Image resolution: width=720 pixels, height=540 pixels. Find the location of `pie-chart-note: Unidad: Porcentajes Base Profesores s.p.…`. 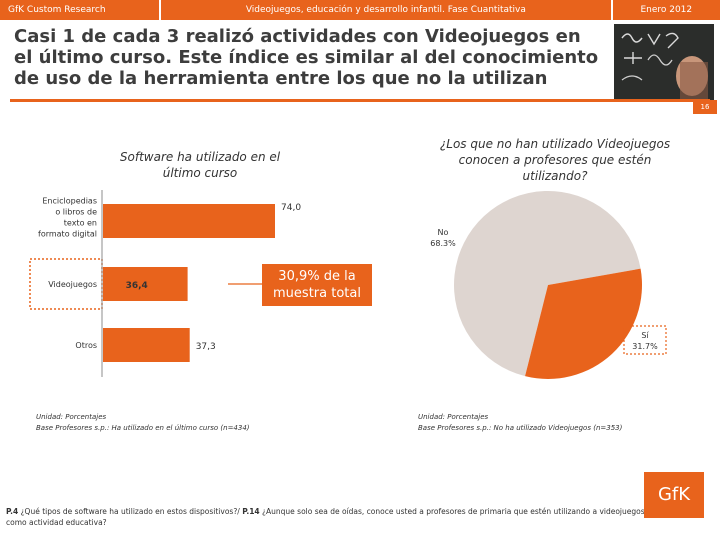

pie-chart-note: Unidad: Porcentajes Base Profesores s.p.… is located at coordinates (568, 423).